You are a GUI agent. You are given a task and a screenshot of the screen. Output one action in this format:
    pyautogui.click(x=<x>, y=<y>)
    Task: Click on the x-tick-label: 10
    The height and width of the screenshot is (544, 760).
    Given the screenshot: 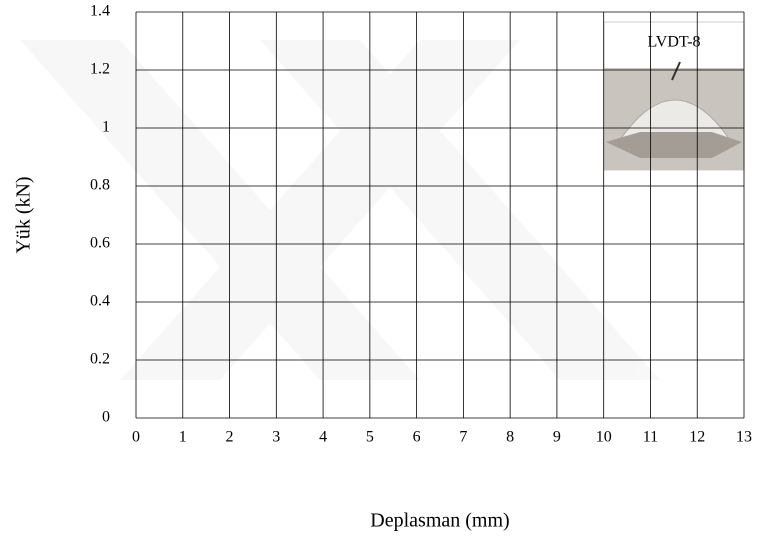 What is the action you would take?
    pyautogui.click(x=604, y=437)
    